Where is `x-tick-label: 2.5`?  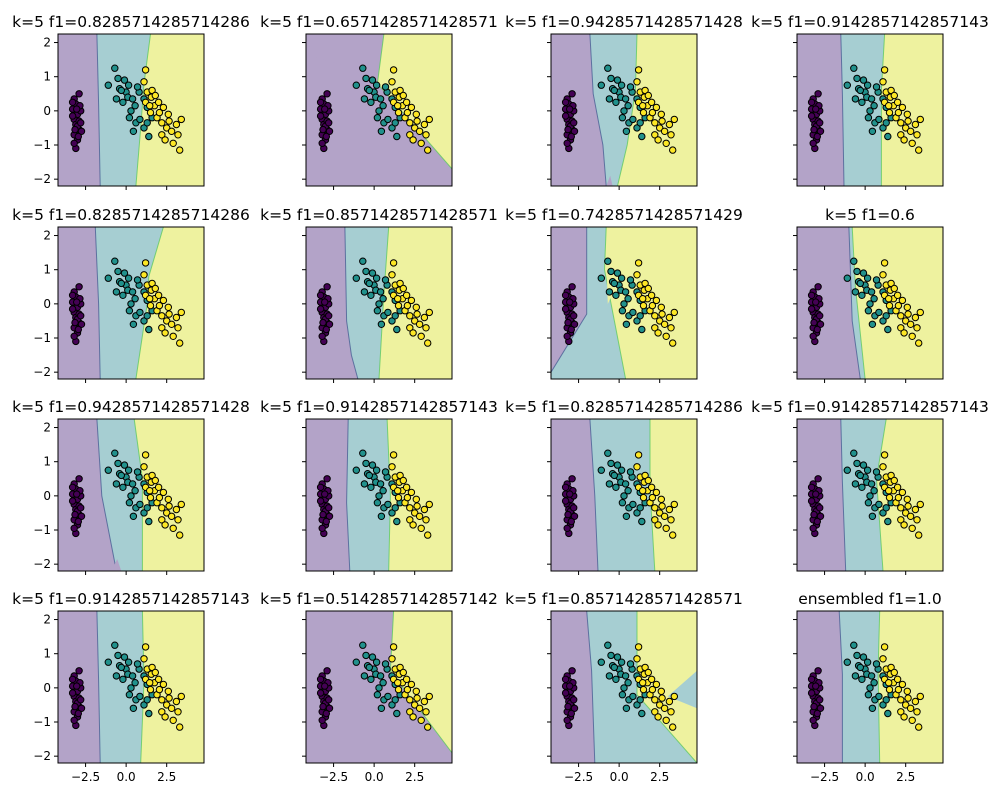 x-tick-label: 2.5 is located at coordinates (659, 777).